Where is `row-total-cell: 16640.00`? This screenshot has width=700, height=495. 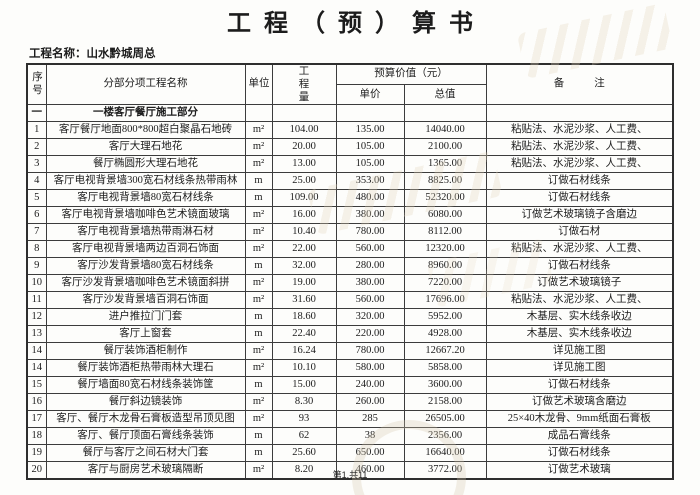 row-total-cell: 16640.00 is located at coordinates (445, 453).